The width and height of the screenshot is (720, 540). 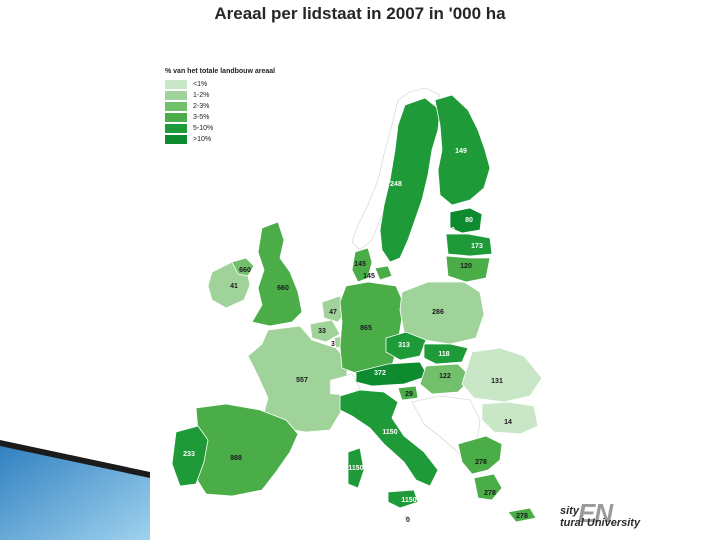 I want to click on value-label-sardinia: 1150, so click(x=355, y=468).